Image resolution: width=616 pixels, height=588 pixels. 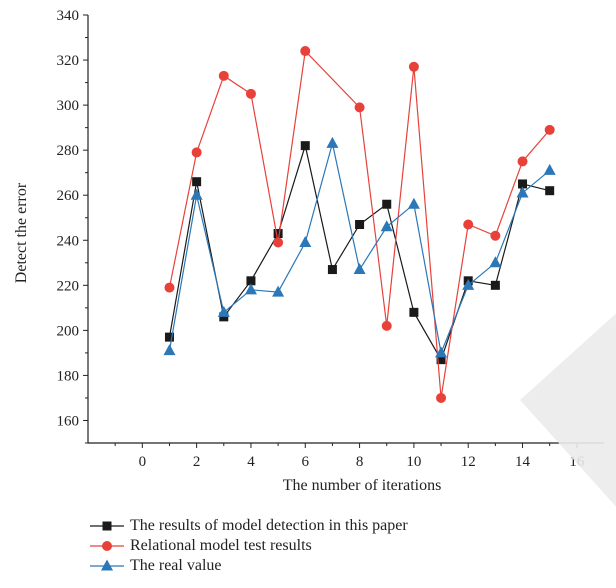 I want to click on y-tick-label: 200, so click(x=68, y=331).